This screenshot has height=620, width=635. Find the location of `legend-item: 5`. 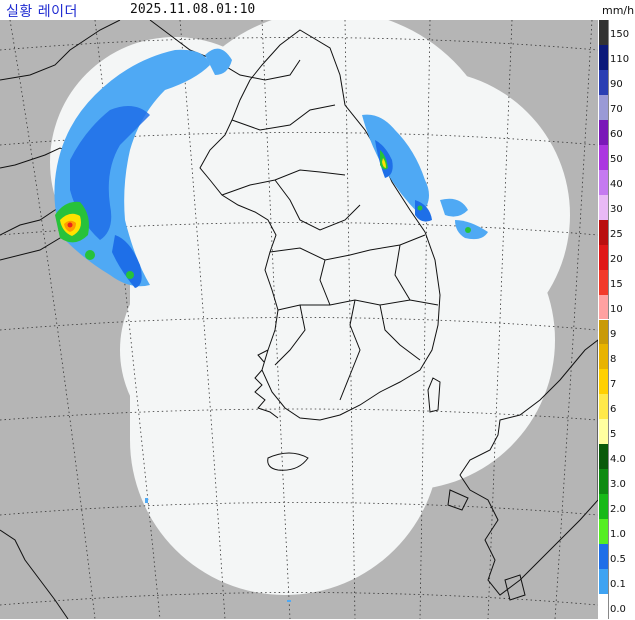

legend-item: 5 is located at coordinates (617, 432).